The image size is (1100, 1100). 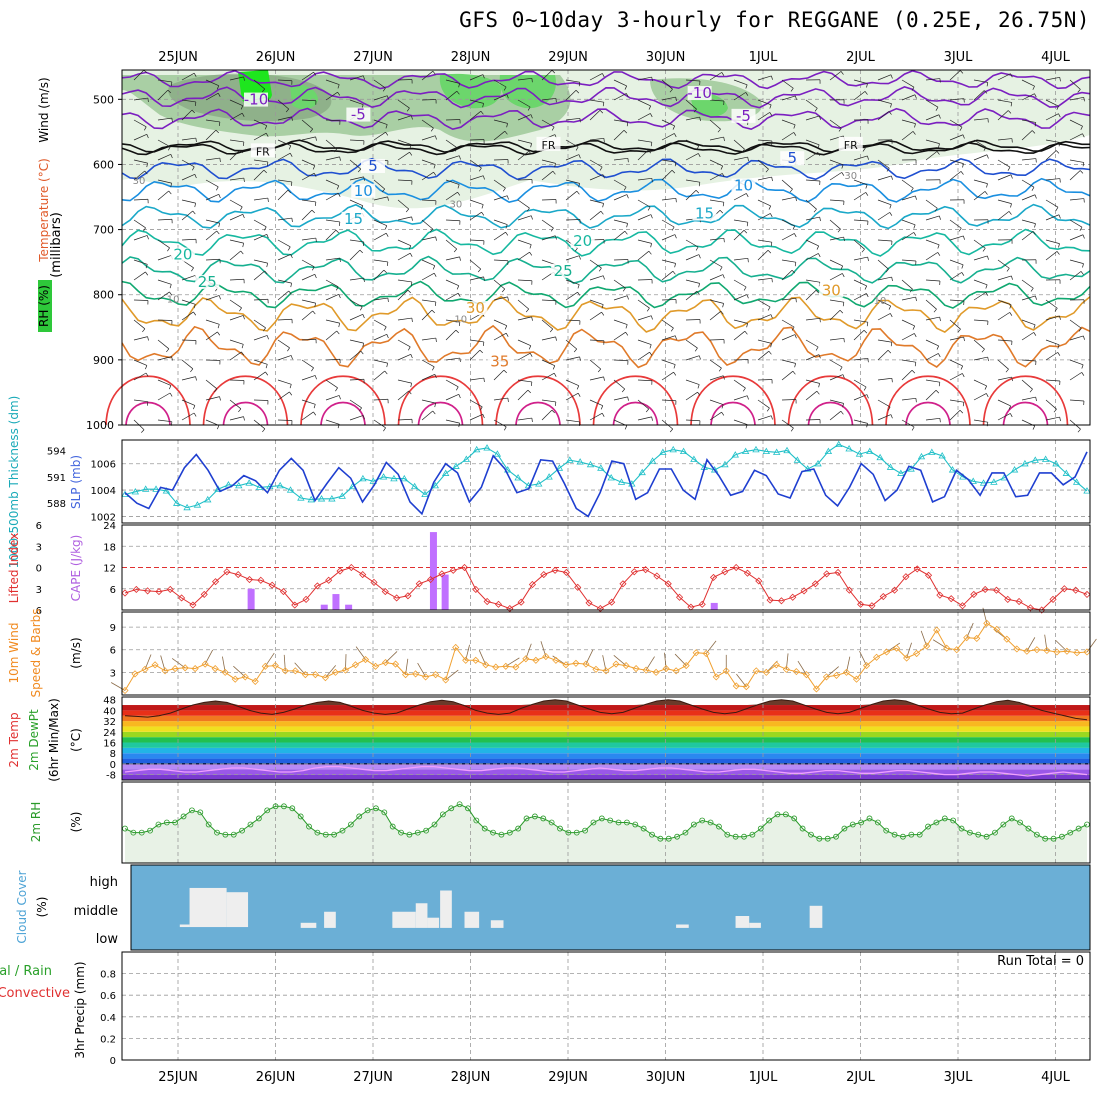 What do you see at coordinates (113, 590) in the screenshot?
I see `cape-tick-label: 6` at bounding box center [113, 590].